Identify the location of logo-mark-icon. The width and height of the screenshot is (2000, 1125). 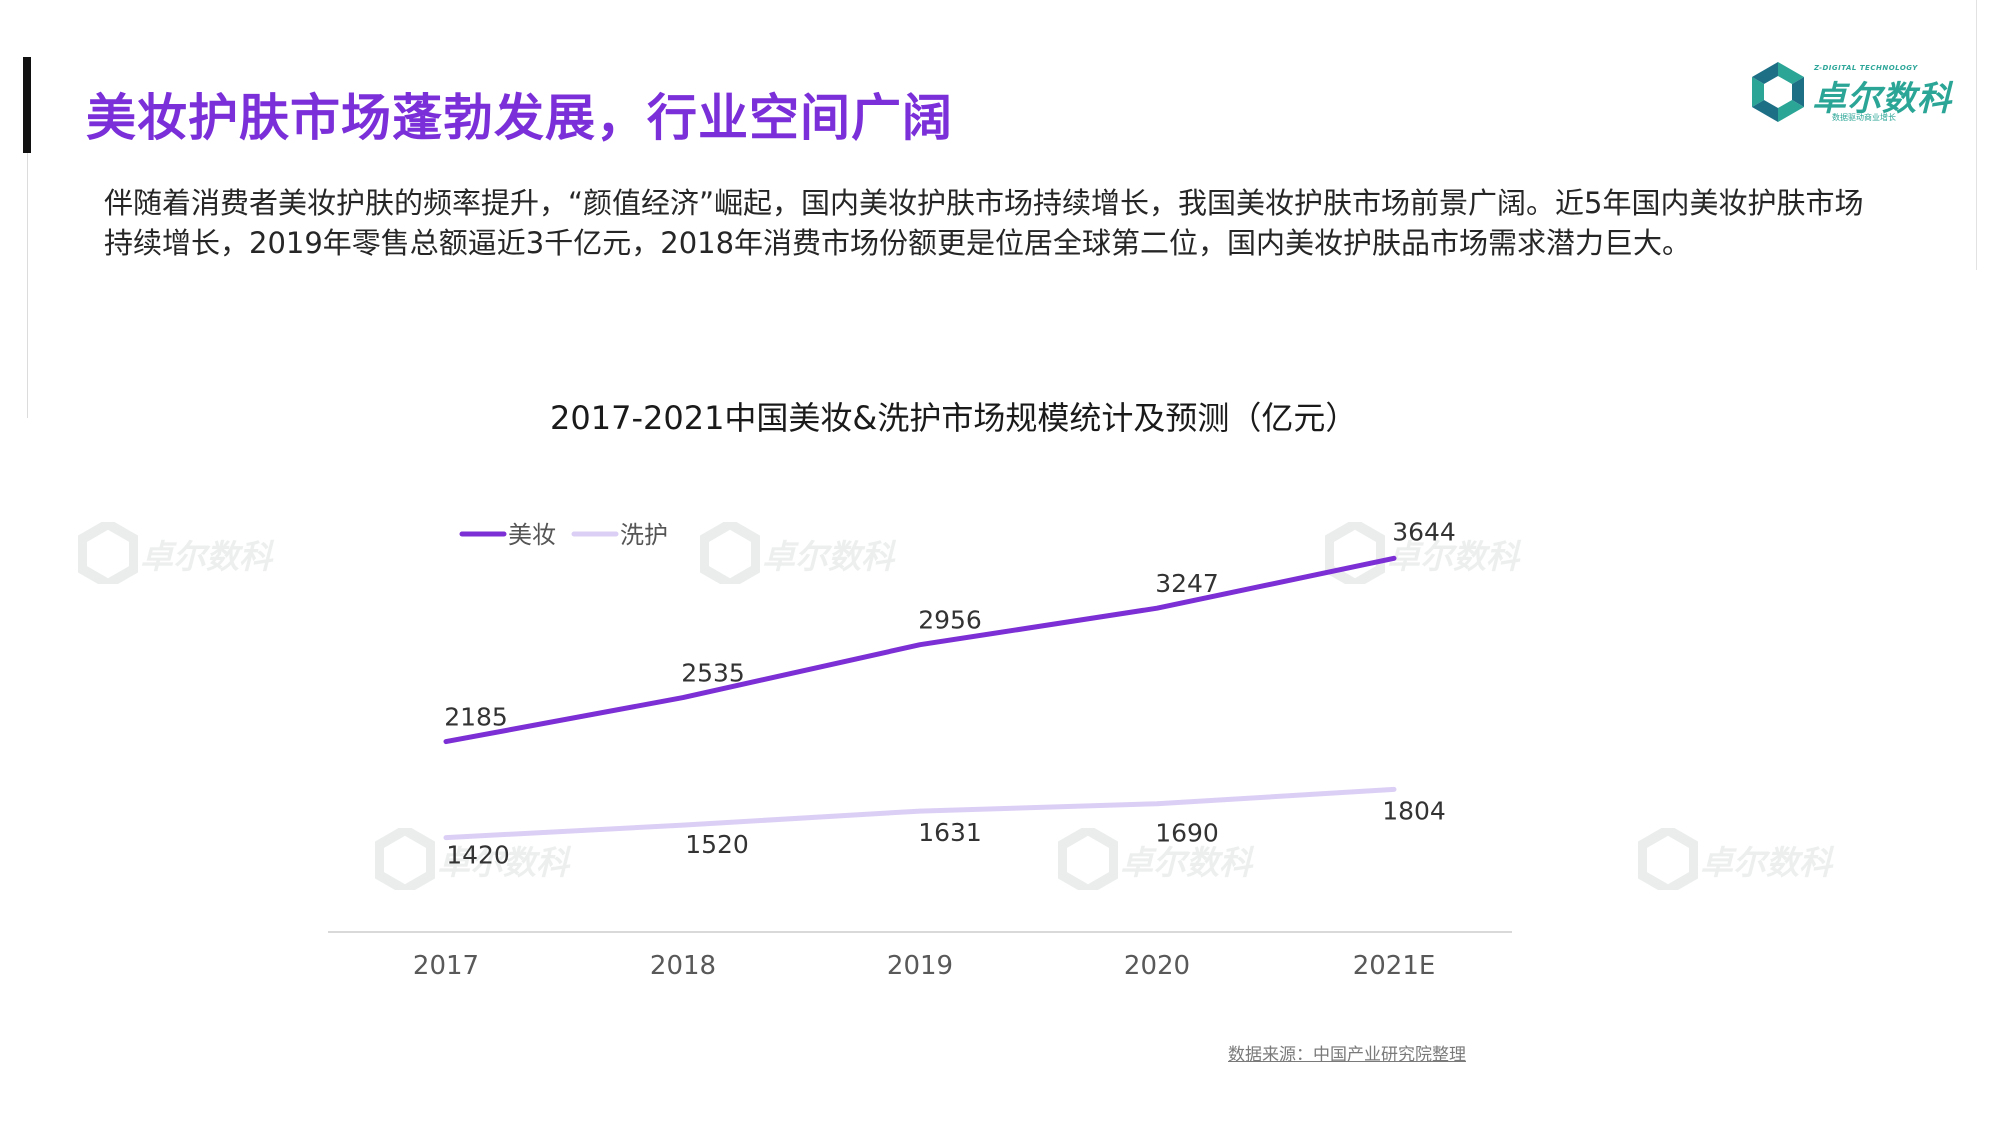
(1778, 92).